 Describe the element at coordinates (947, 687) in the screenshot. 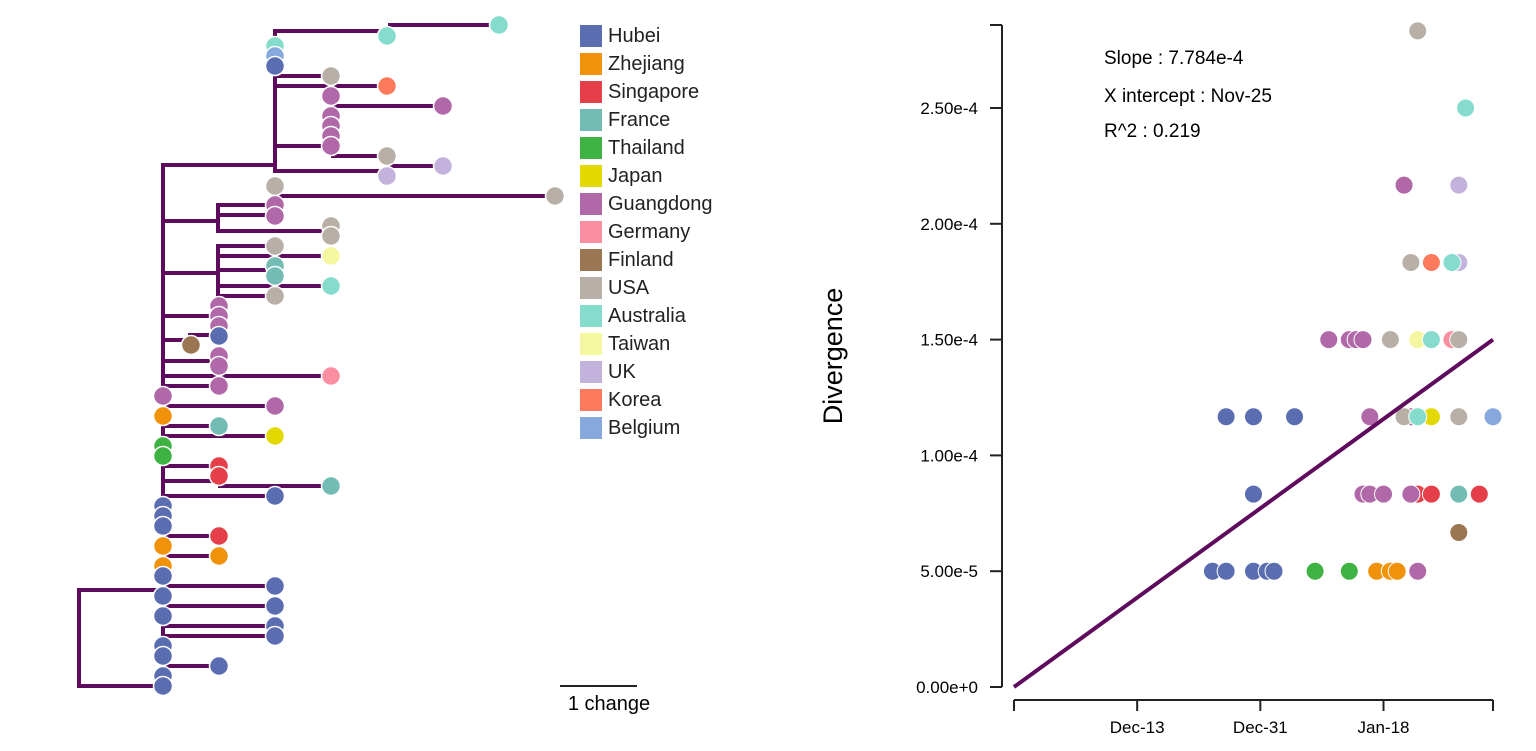

I see `y-tick-label: 0.00e+0` at that location.